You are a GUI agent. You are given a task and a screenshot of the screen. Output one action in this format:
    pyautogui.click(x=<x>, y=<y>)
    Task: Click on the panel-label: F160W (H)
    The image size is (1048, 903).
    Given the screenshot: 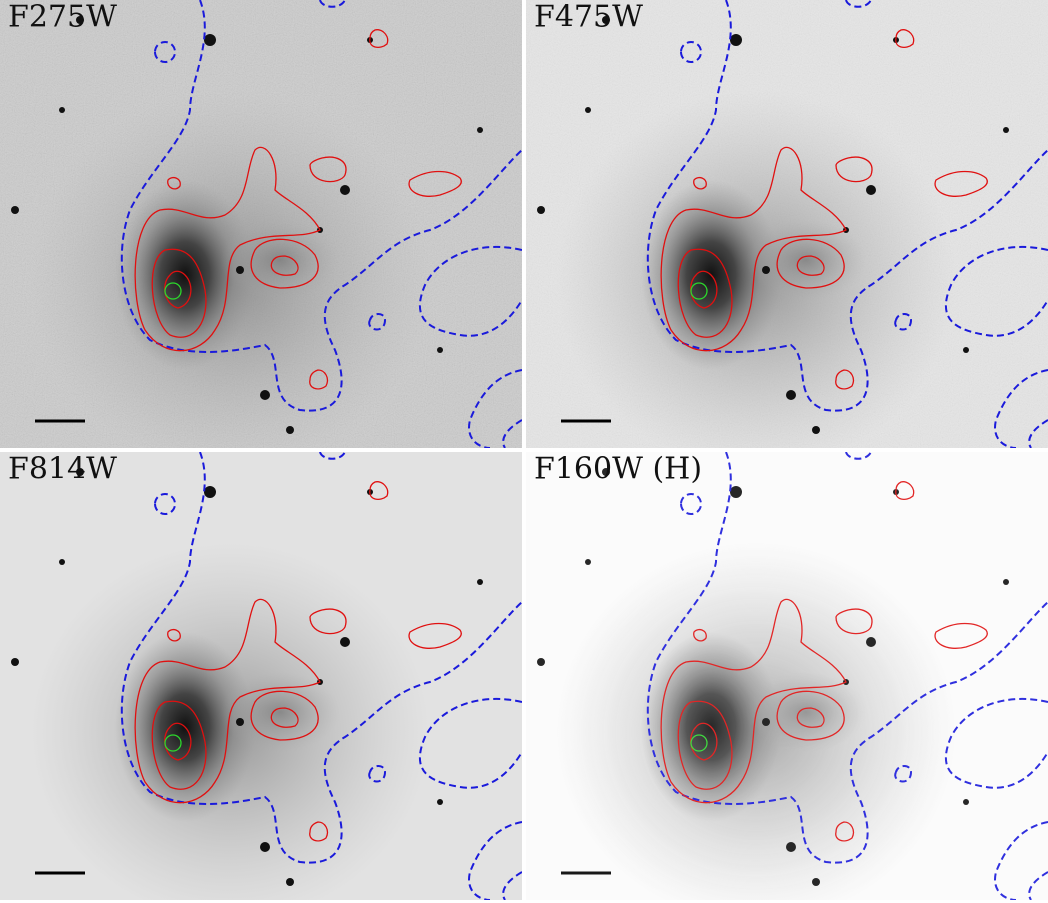 What is the action you would take?
    pyautogui.click(x=618, y=469)
    